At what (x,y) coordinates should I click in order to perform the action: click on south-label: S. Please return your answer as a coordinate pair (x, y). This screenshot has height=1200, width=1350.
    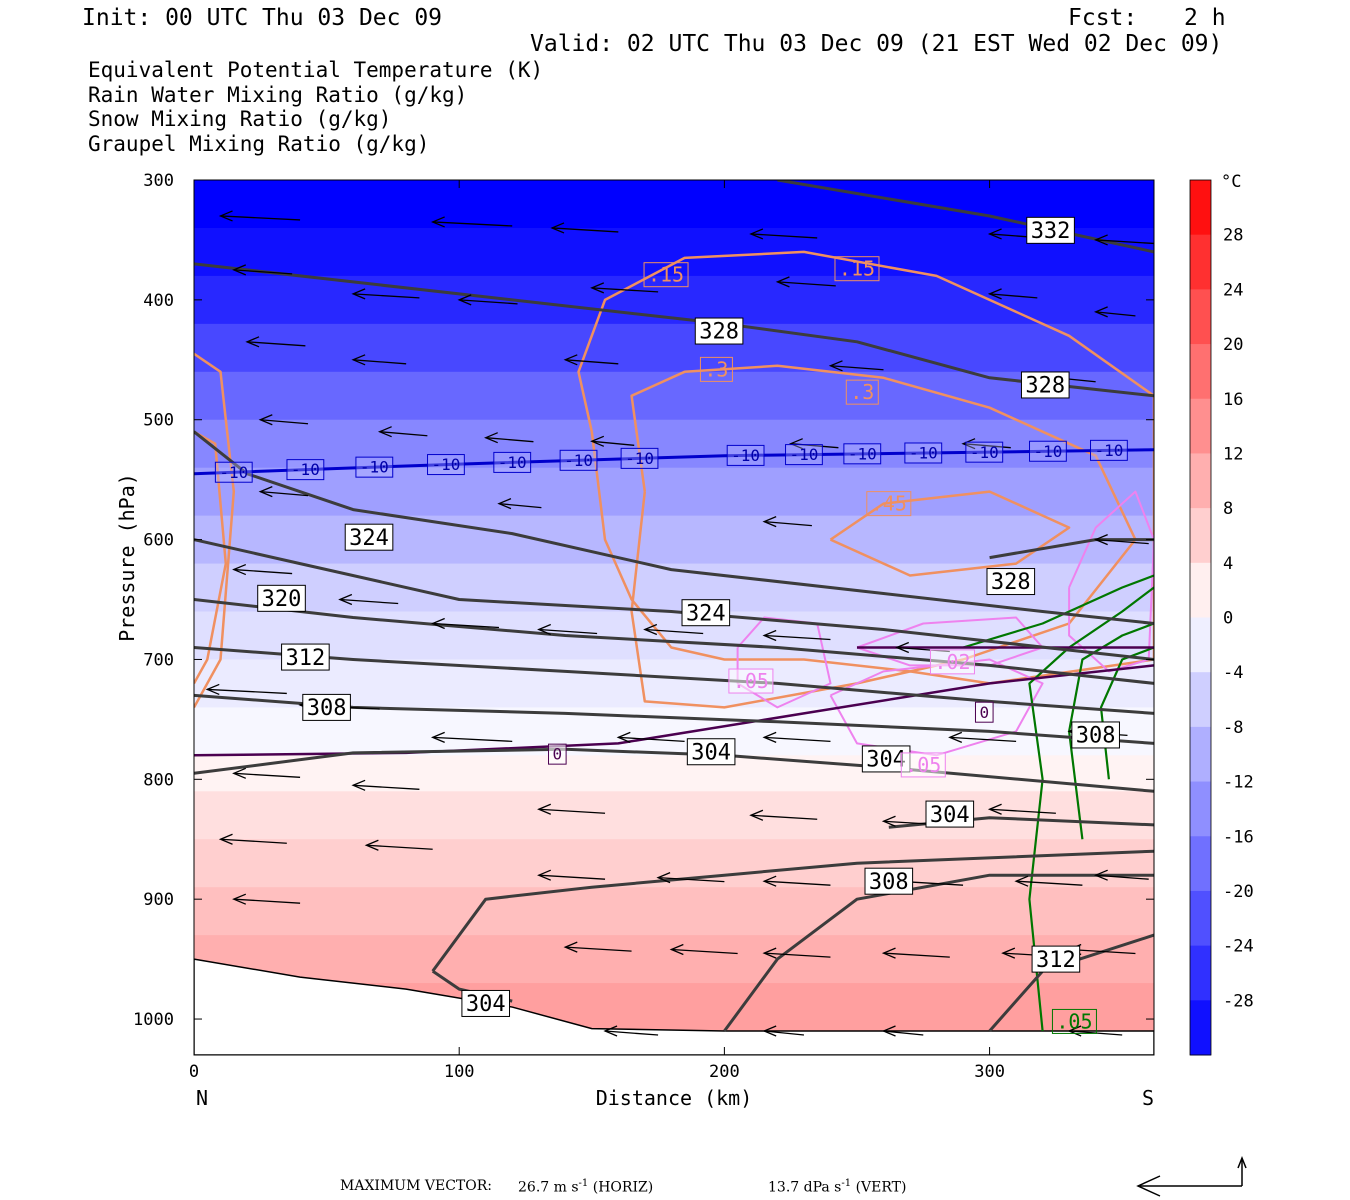
    Looking at the image, I should click on (1148, 1098).